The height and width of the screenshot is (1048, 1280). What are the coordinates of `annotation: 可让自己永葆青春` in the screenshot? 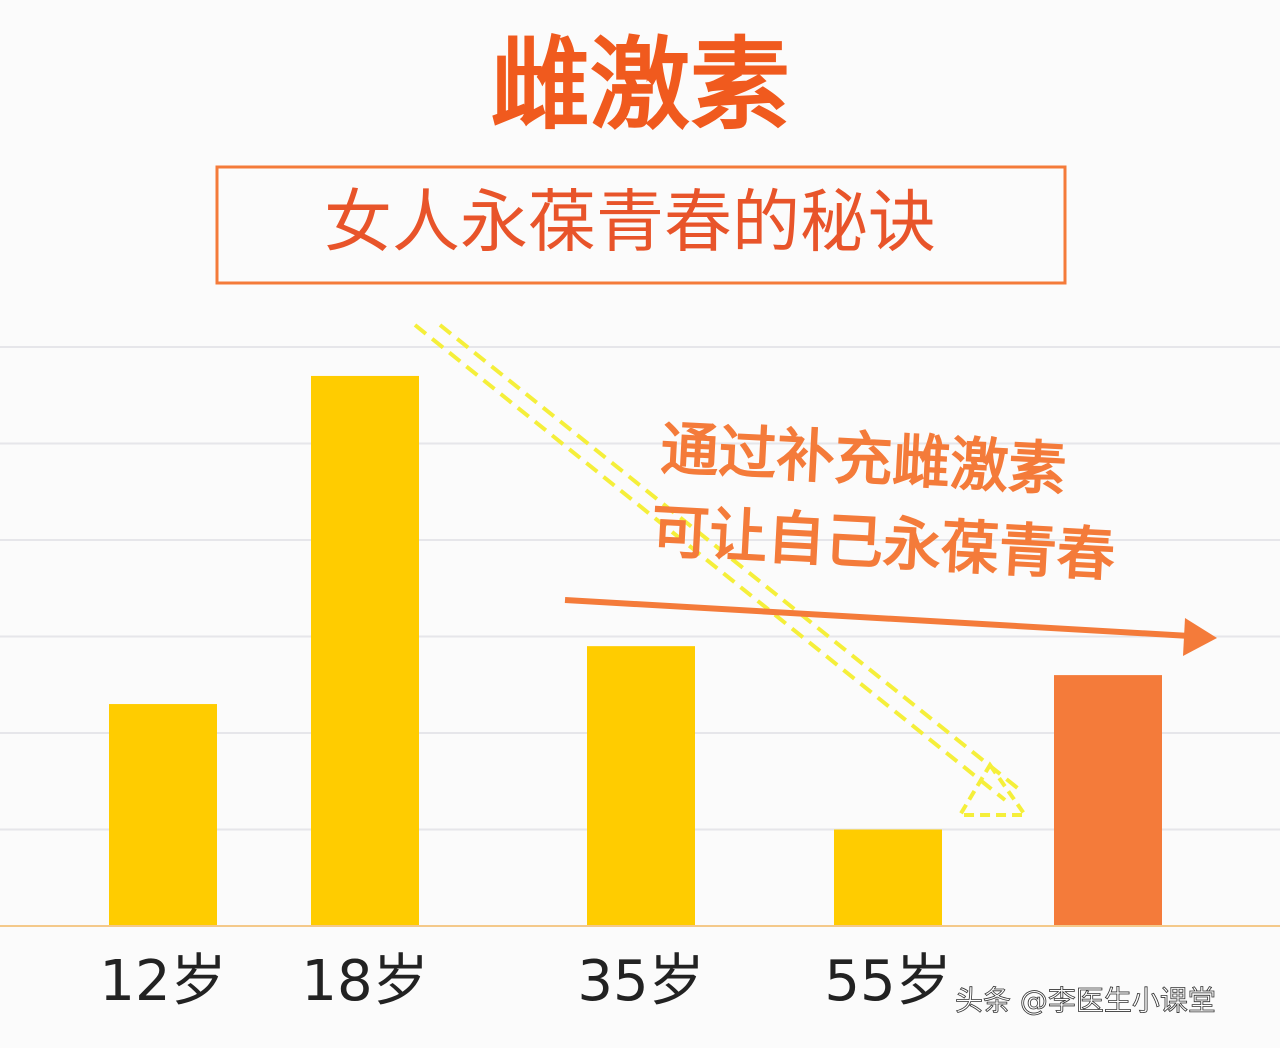 It's located at (883, 543).